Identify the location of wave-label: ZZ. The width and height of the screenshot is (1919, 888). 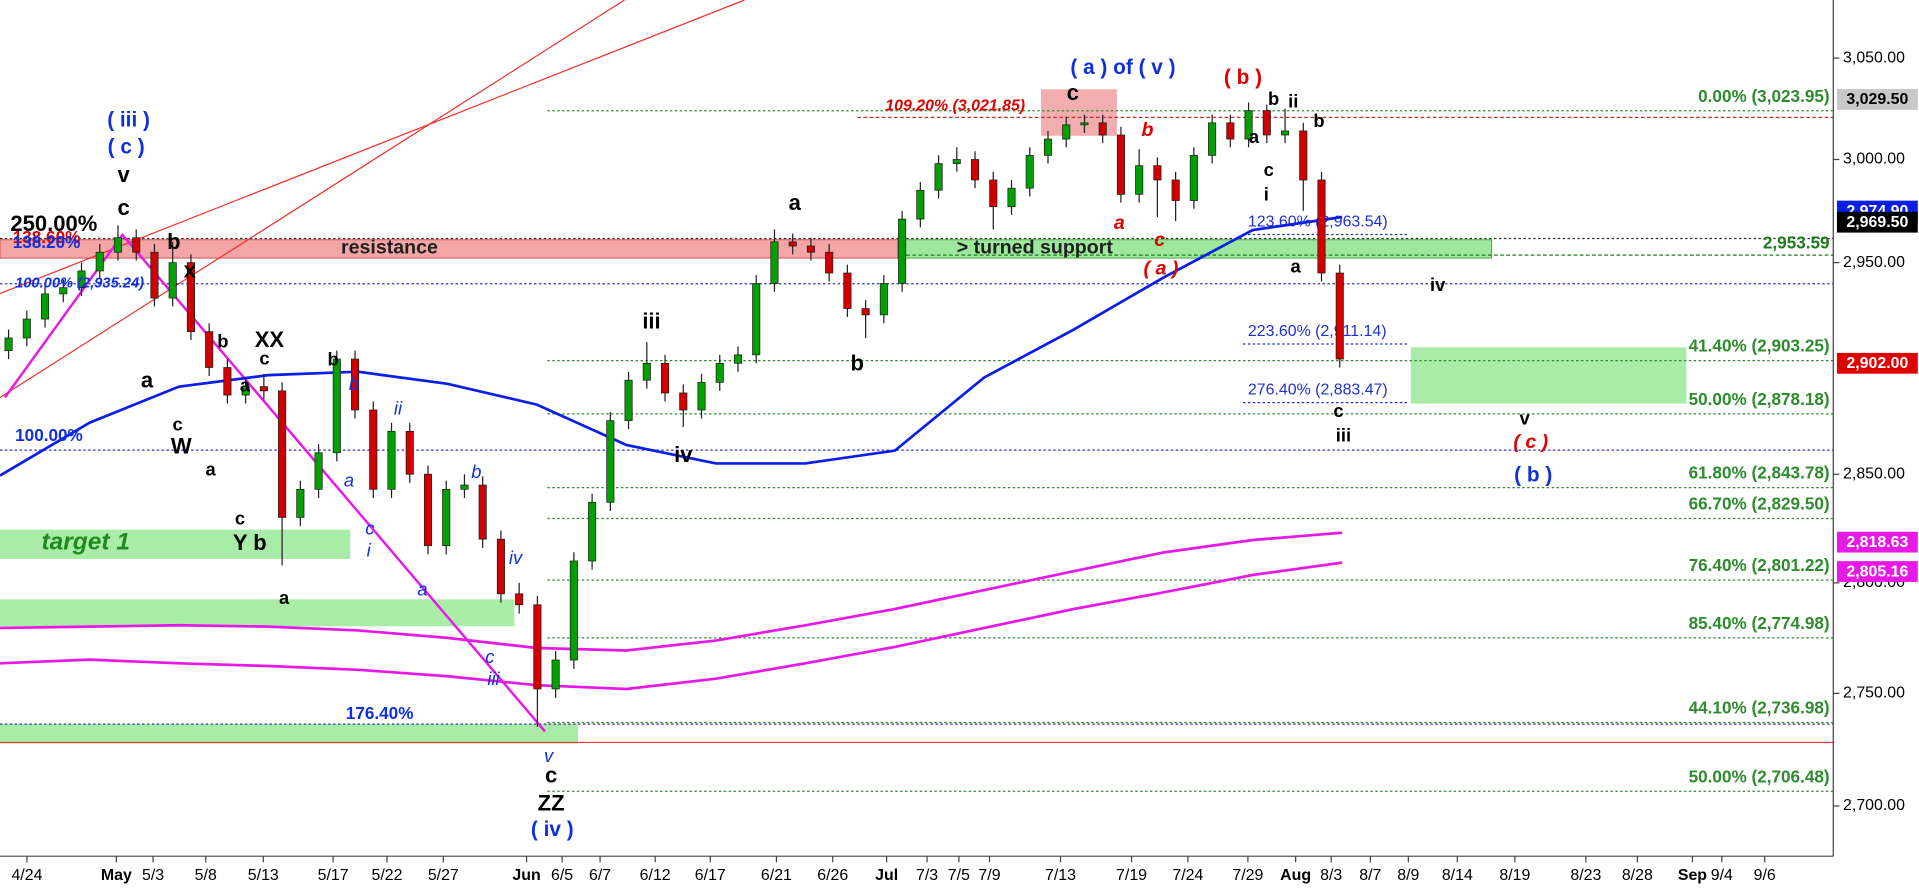
(551, 803).